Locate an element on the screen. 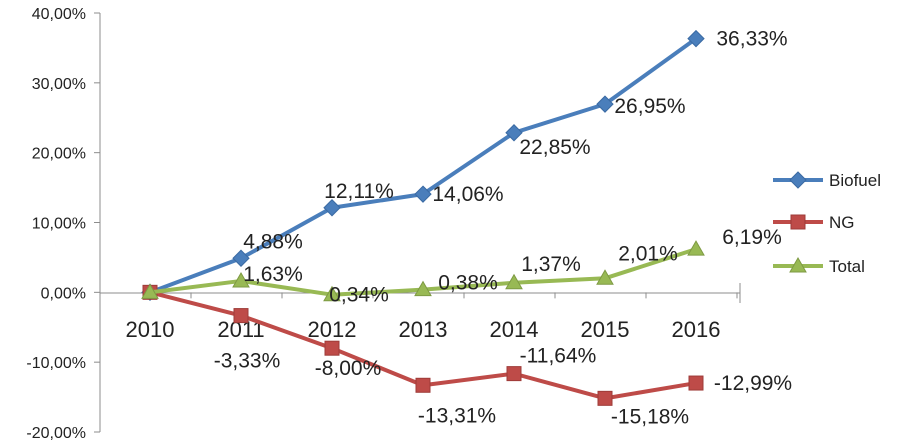 The height and width of the screenshot is (445, 898). legend-item-biofuel: Biofuel is located at coordinates (827, 180).